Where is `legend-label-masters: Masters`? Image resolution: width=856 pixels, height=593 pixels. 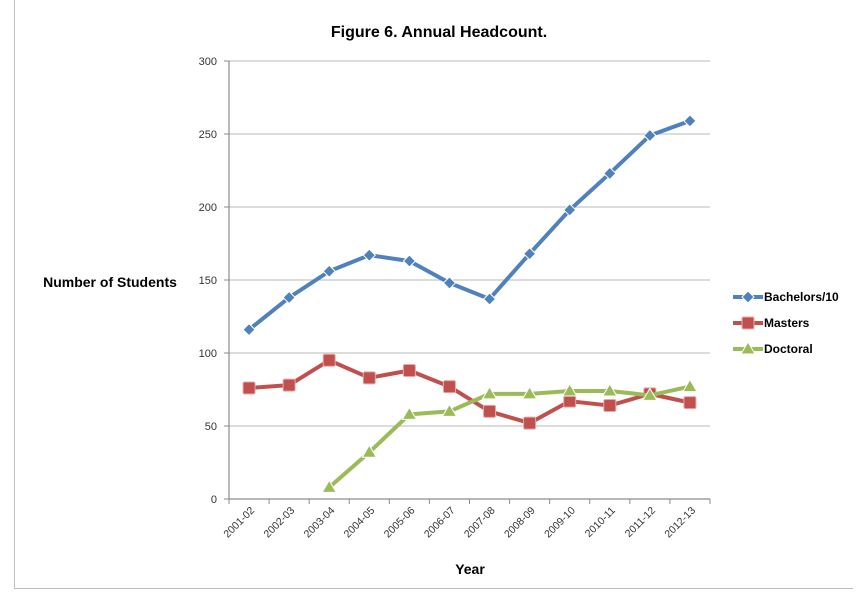
legend-label-masters: Masters is located at coordinates (787, 323).